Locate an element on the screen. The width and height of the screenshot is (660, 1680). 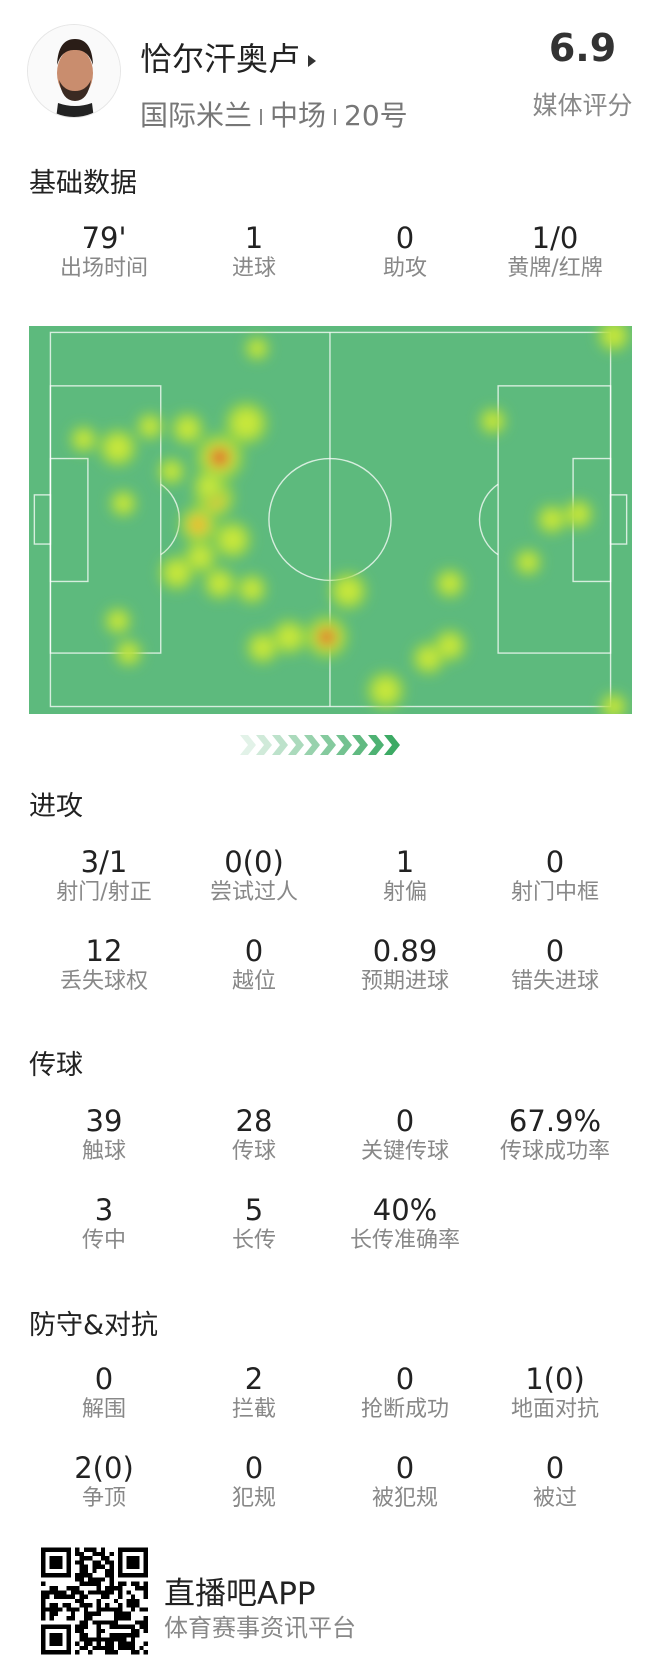
stat-defense: 0 被犯规 is located at coordinates (405, 1483).